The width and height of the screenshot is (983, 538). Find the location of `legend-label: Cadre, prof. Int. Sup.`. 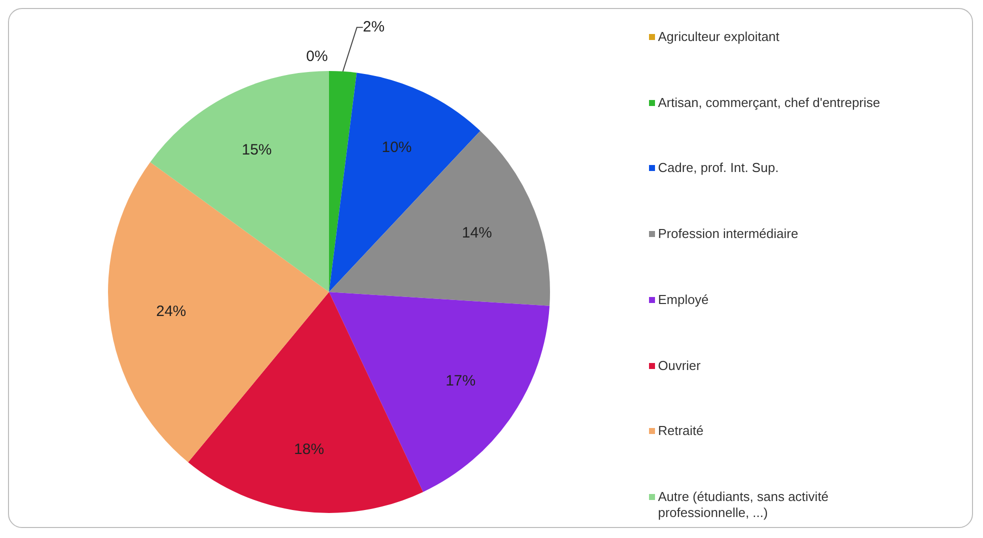

legend-label: Cadre, prof. Int. Sup. is located at coordinates (718, 168).